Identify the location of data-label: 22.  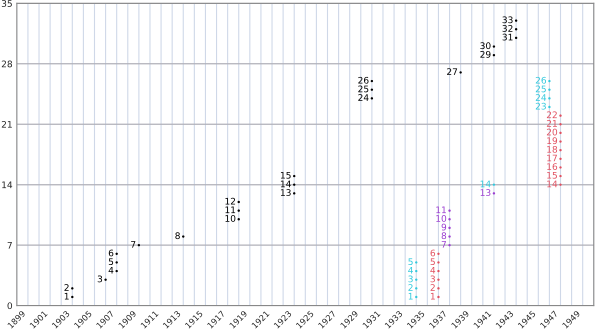
(551, 114).